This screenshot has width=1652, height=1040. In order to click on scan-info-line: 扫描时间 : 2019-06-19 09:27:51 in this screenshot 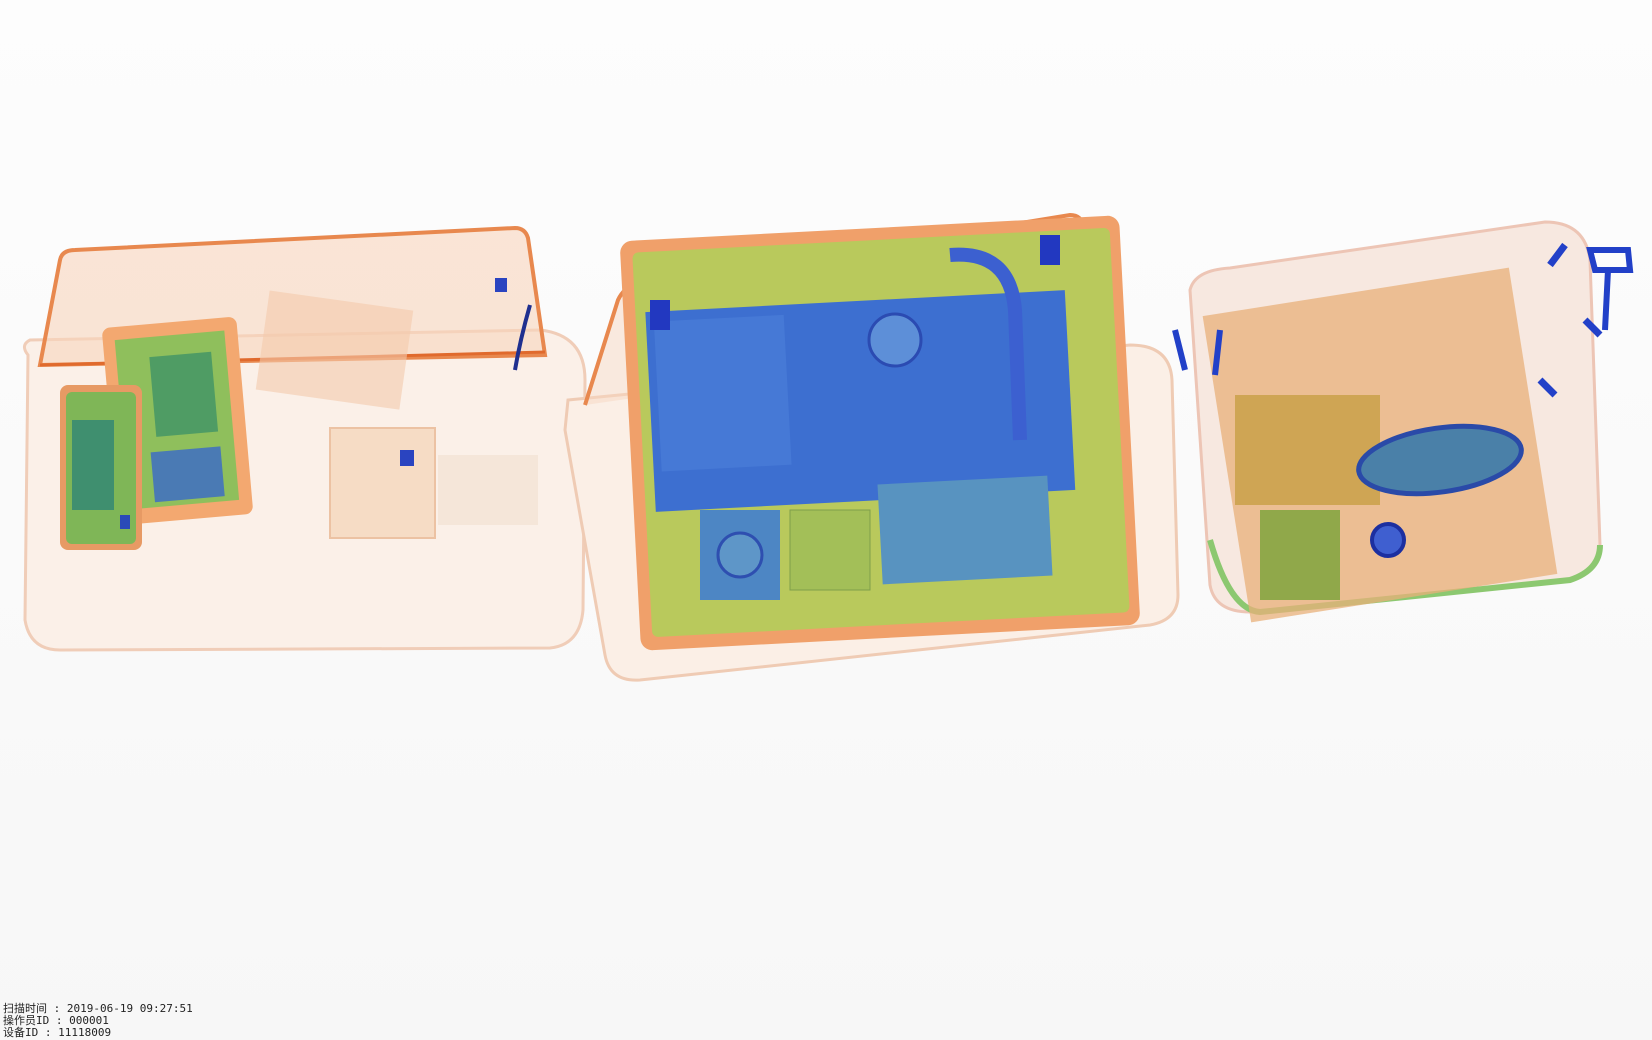, I will do `click(98, 1008)`.